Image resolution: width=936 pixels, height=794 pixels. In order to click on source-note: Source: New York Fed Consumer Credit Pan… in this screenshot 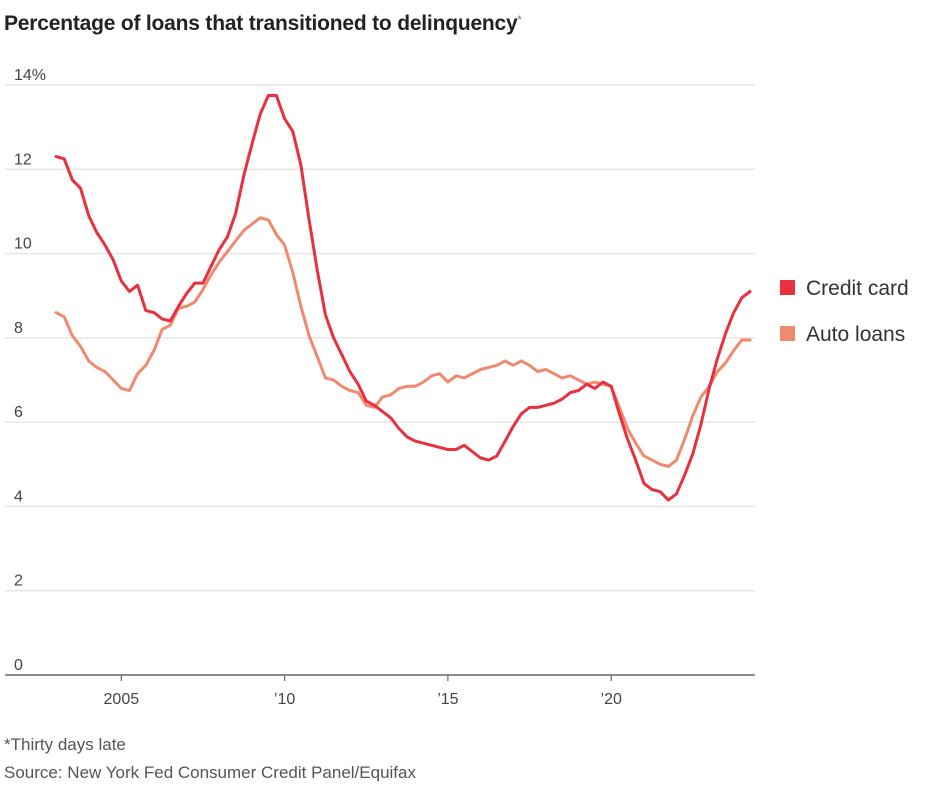, I will do `click(210, 772)`.